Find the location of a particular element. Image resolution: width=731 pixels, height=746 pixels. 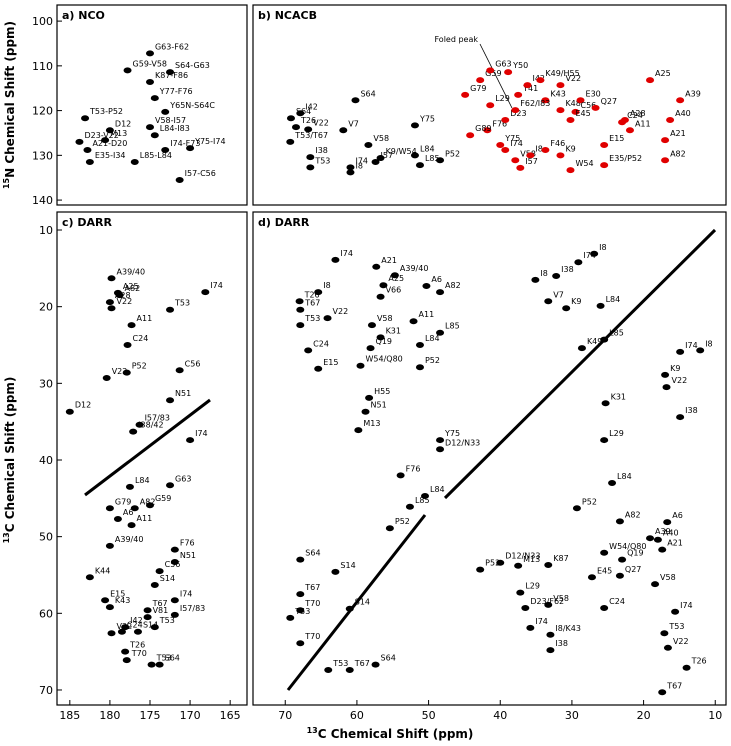

y-tick-label: 110 is located at coordinates (42, 66).